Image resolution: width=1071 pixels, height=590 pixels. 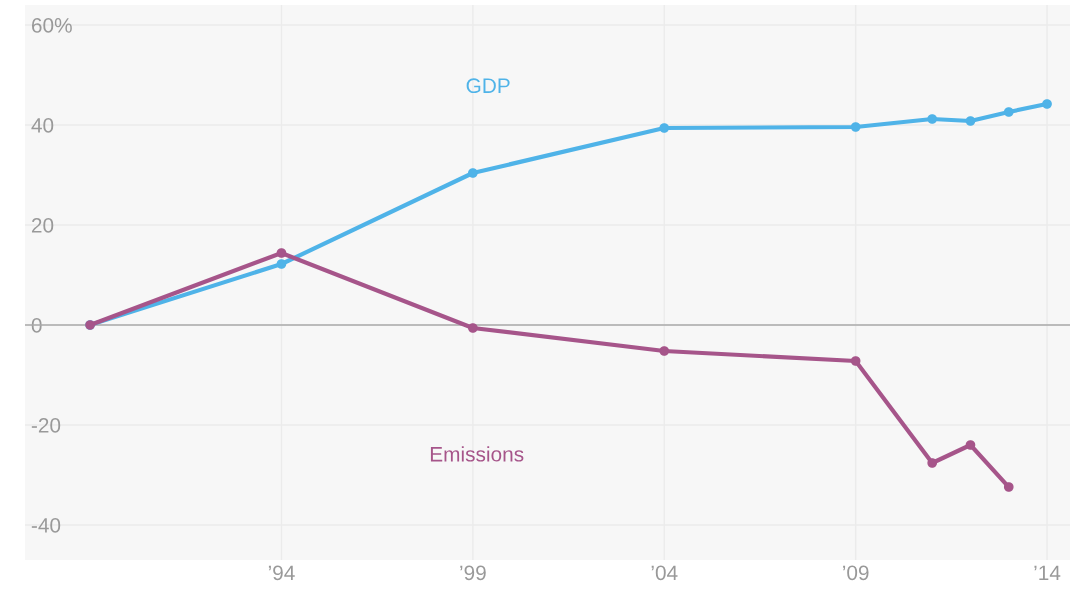 What do you see at coordinates (46, 425) in the screenshot?
I see `y-tick-label: -20` at bounding box center [46, 425].